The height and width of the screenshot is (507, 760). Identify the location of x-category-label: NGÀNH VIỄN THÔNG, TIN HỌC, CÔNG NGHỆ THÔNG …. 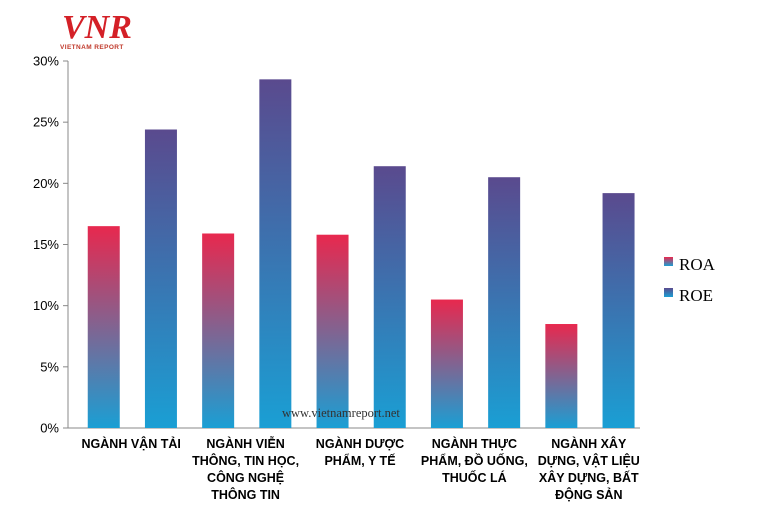
(245, 469).